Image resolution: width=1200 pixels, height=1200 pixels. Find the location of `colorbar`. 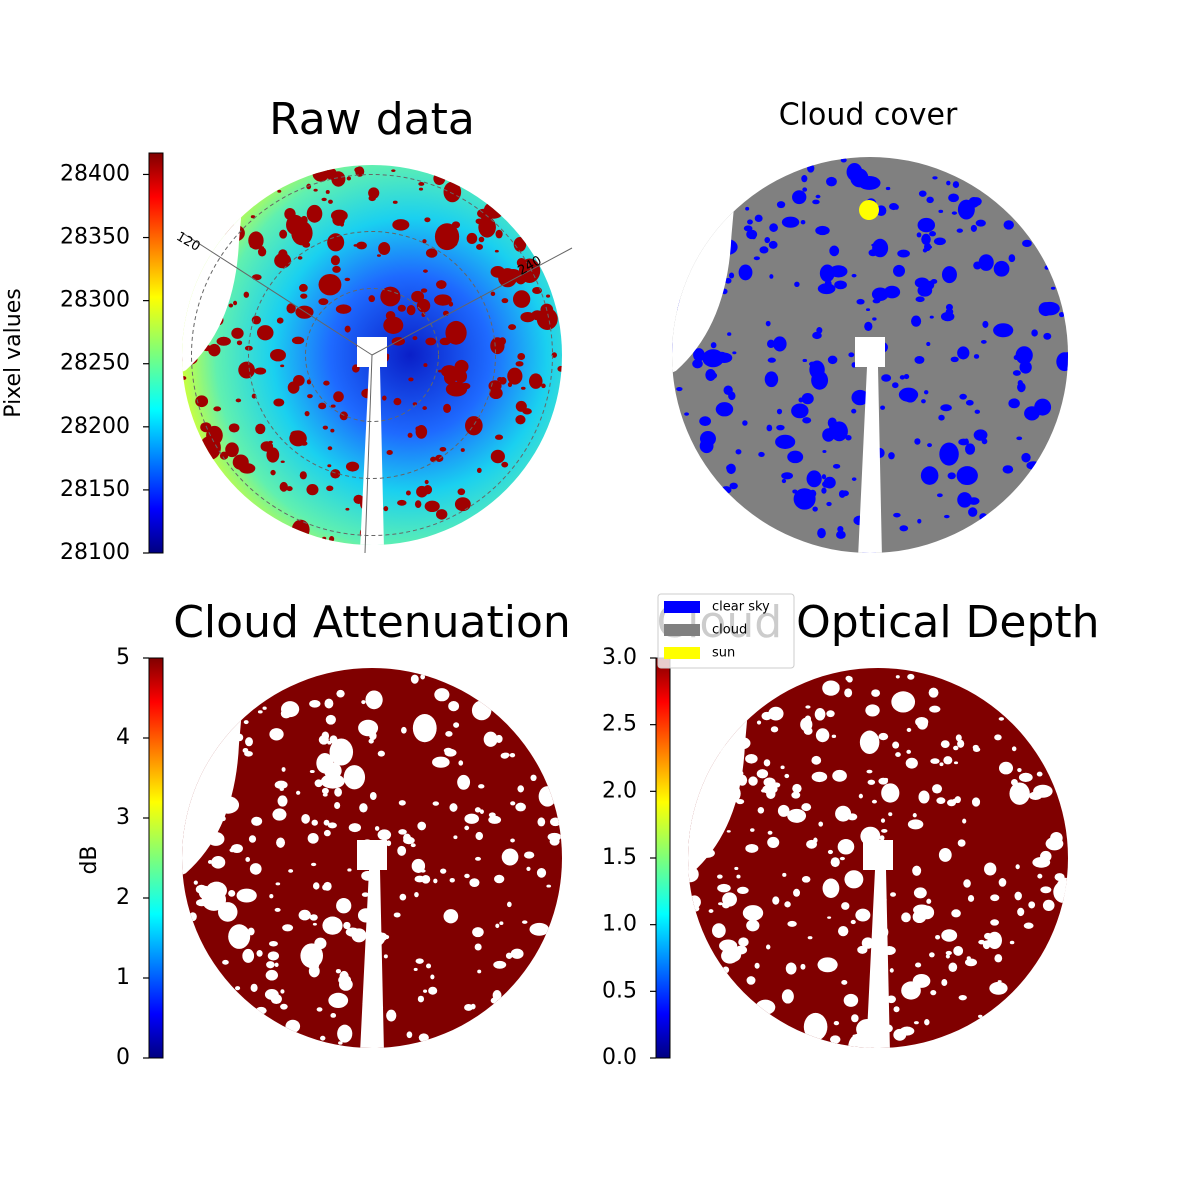

colorbar is located at coordinates (663, 858).